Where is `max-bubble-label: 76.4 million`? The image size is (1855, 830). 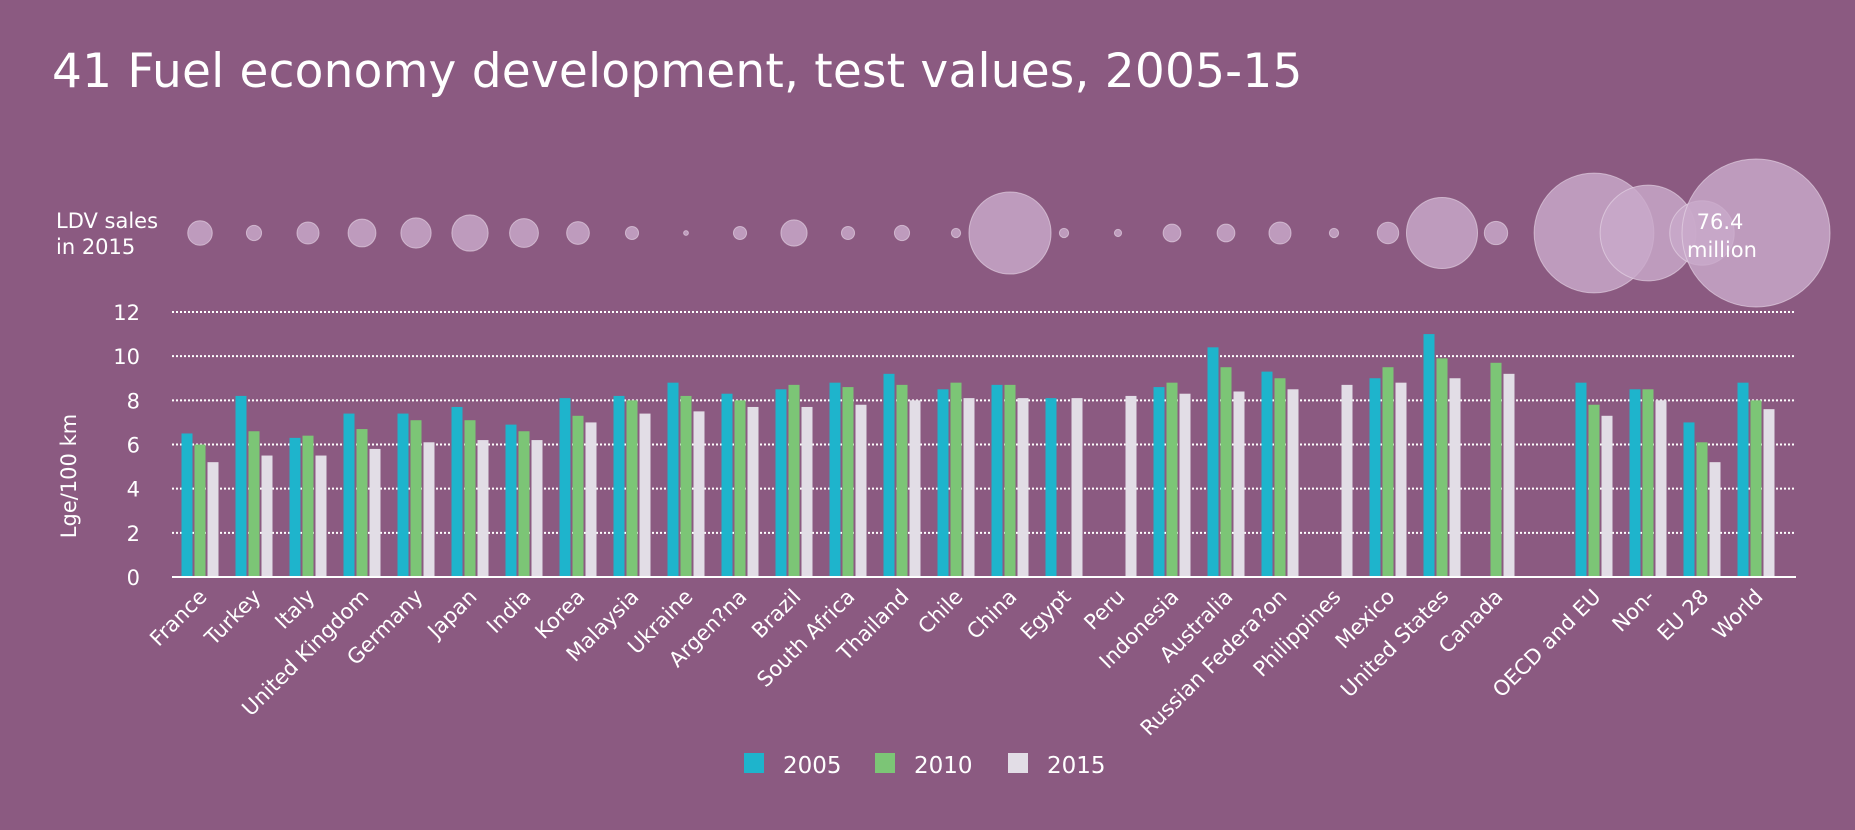 max-bubble-label: 76.4 million is located at coordinates (1722, 236).